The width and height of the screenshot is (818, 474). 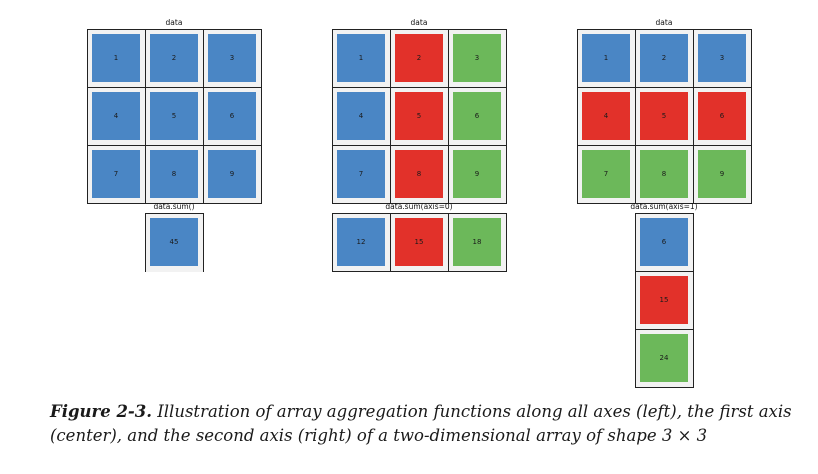 I want to click on result-grid-axis-0-cell: 18, so click(x=477, y=242).